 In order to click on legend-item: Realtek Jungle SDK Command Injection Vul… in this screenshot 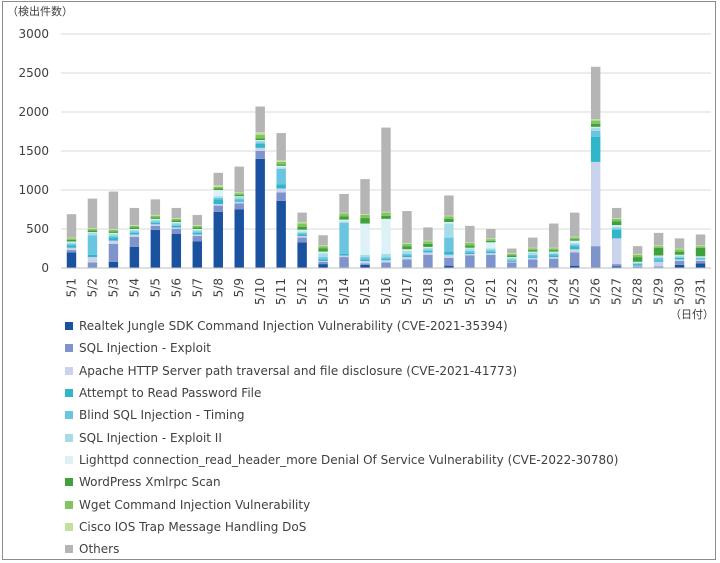, I will do `click(341, 326)`.